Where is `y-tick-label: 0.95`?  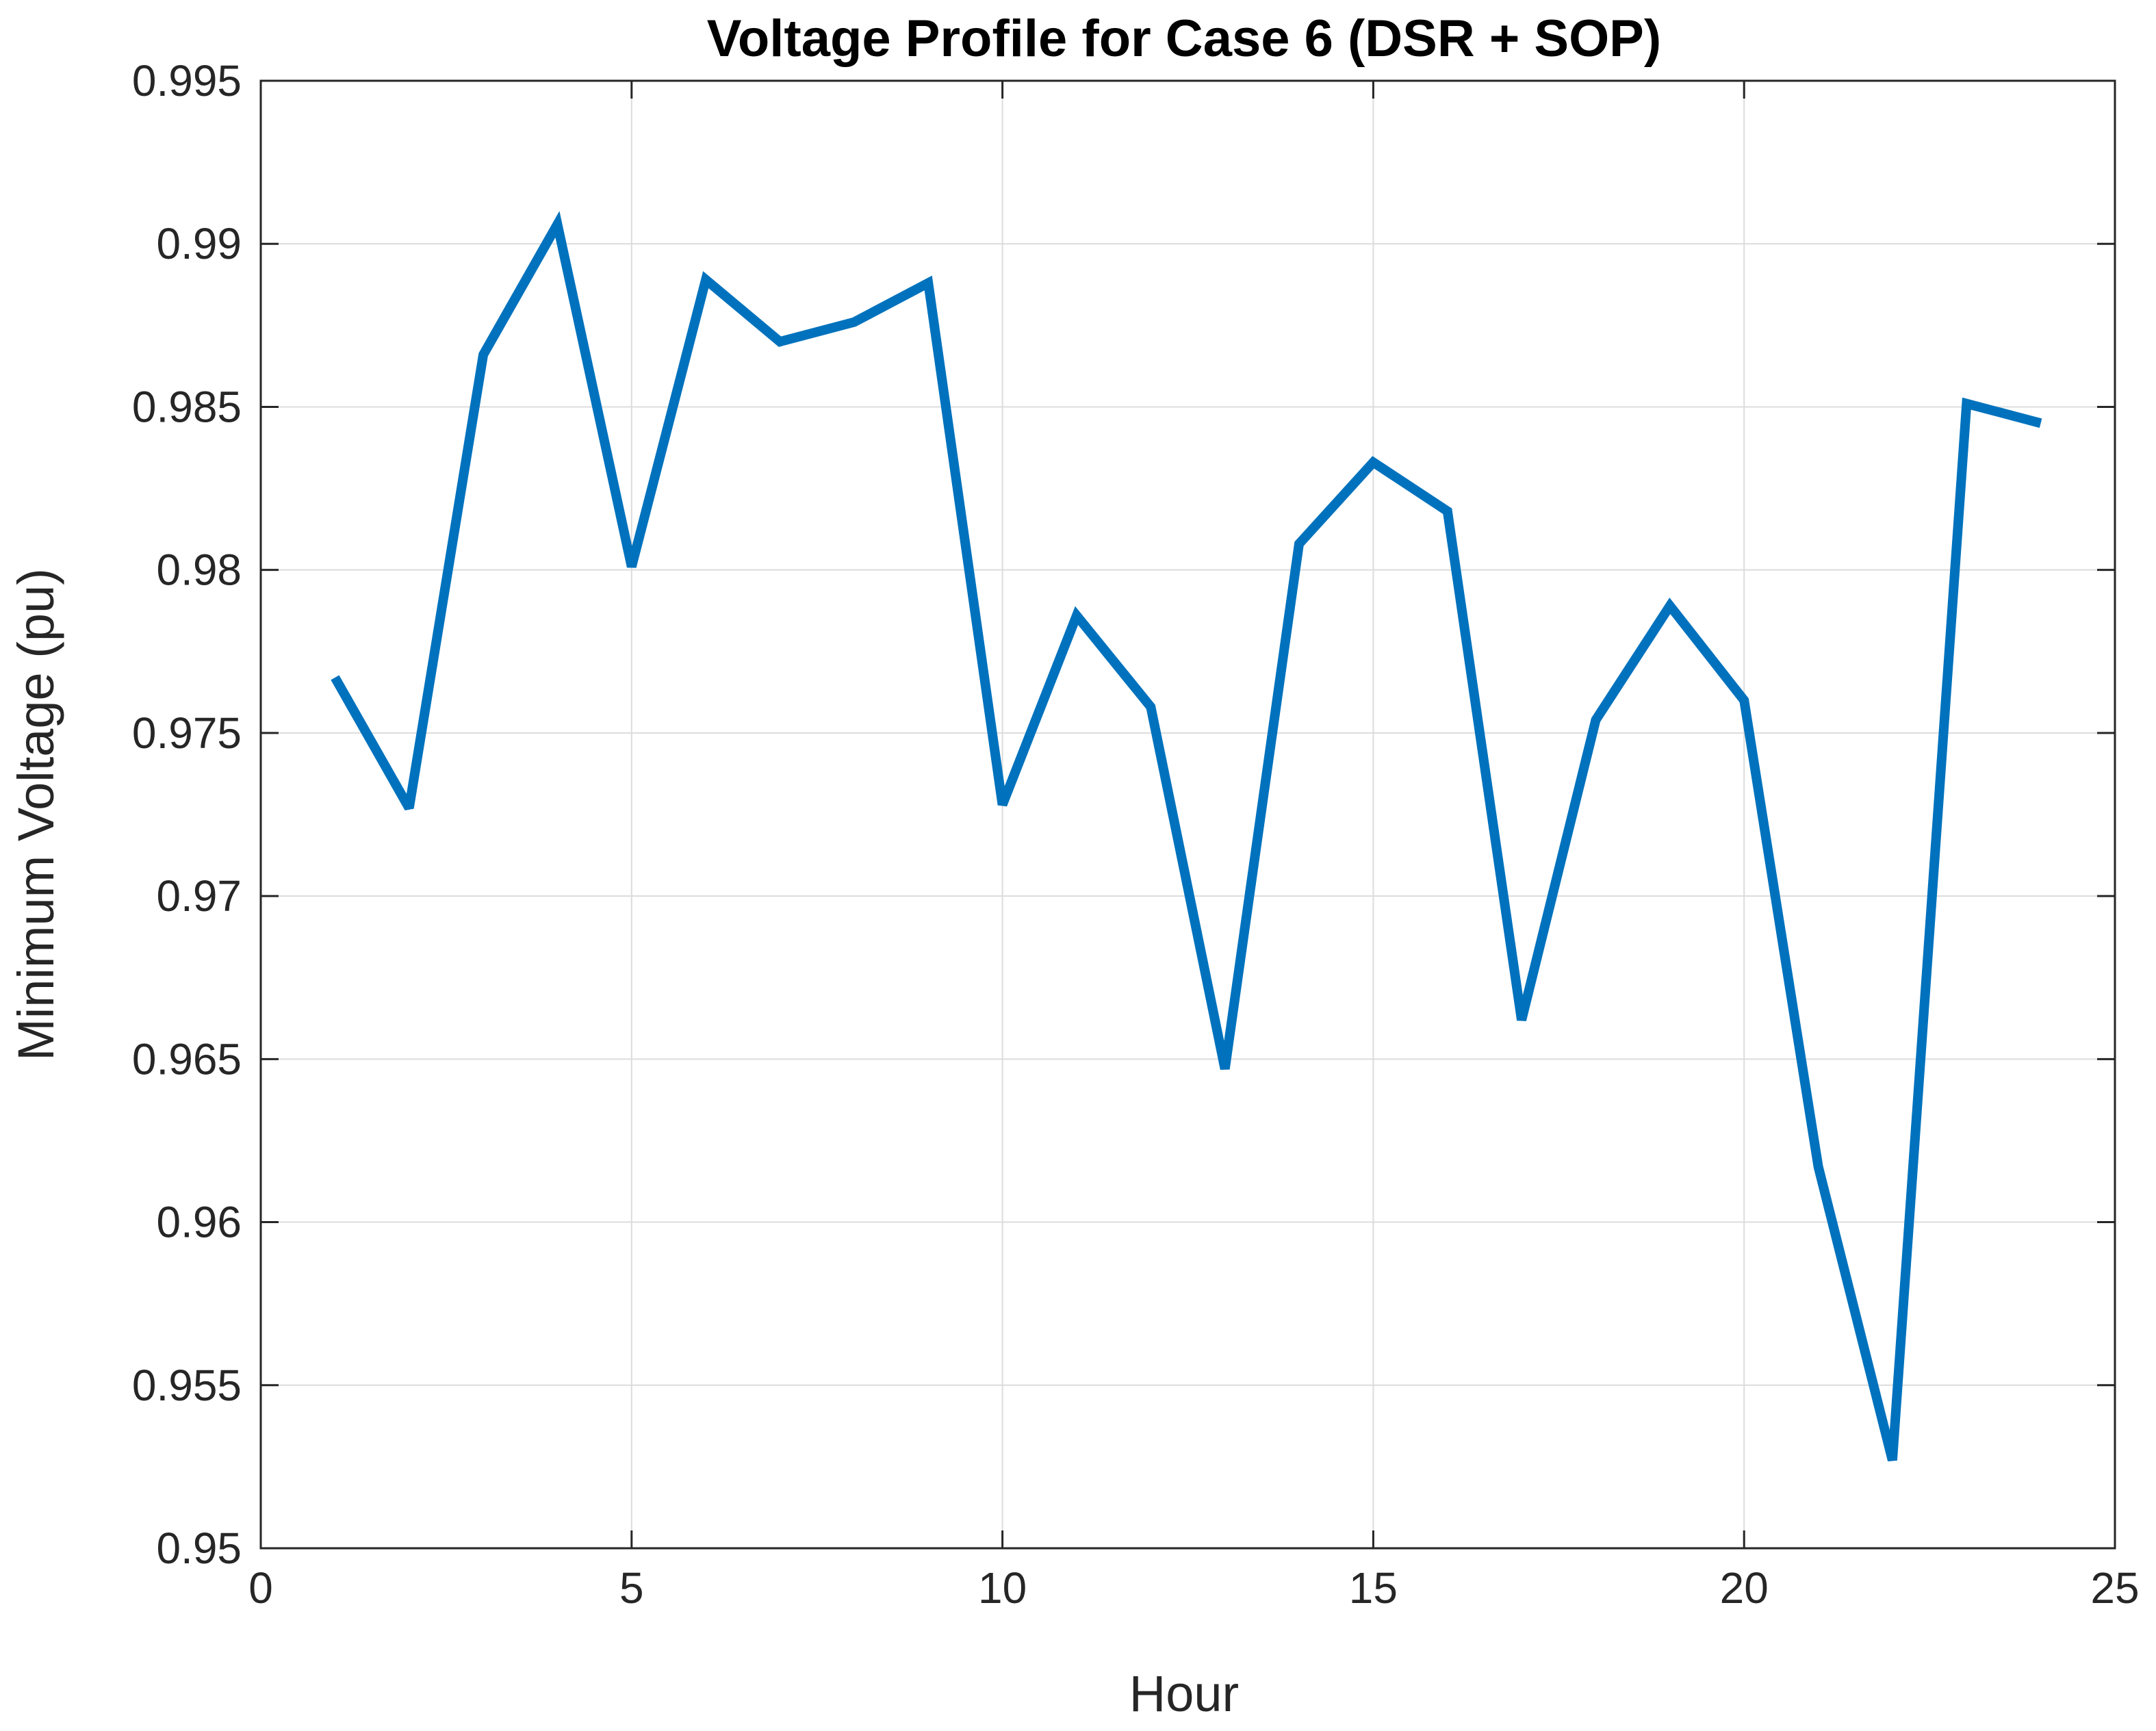 y-tick-label: 0.95 is located at coordinates (199, 1549).